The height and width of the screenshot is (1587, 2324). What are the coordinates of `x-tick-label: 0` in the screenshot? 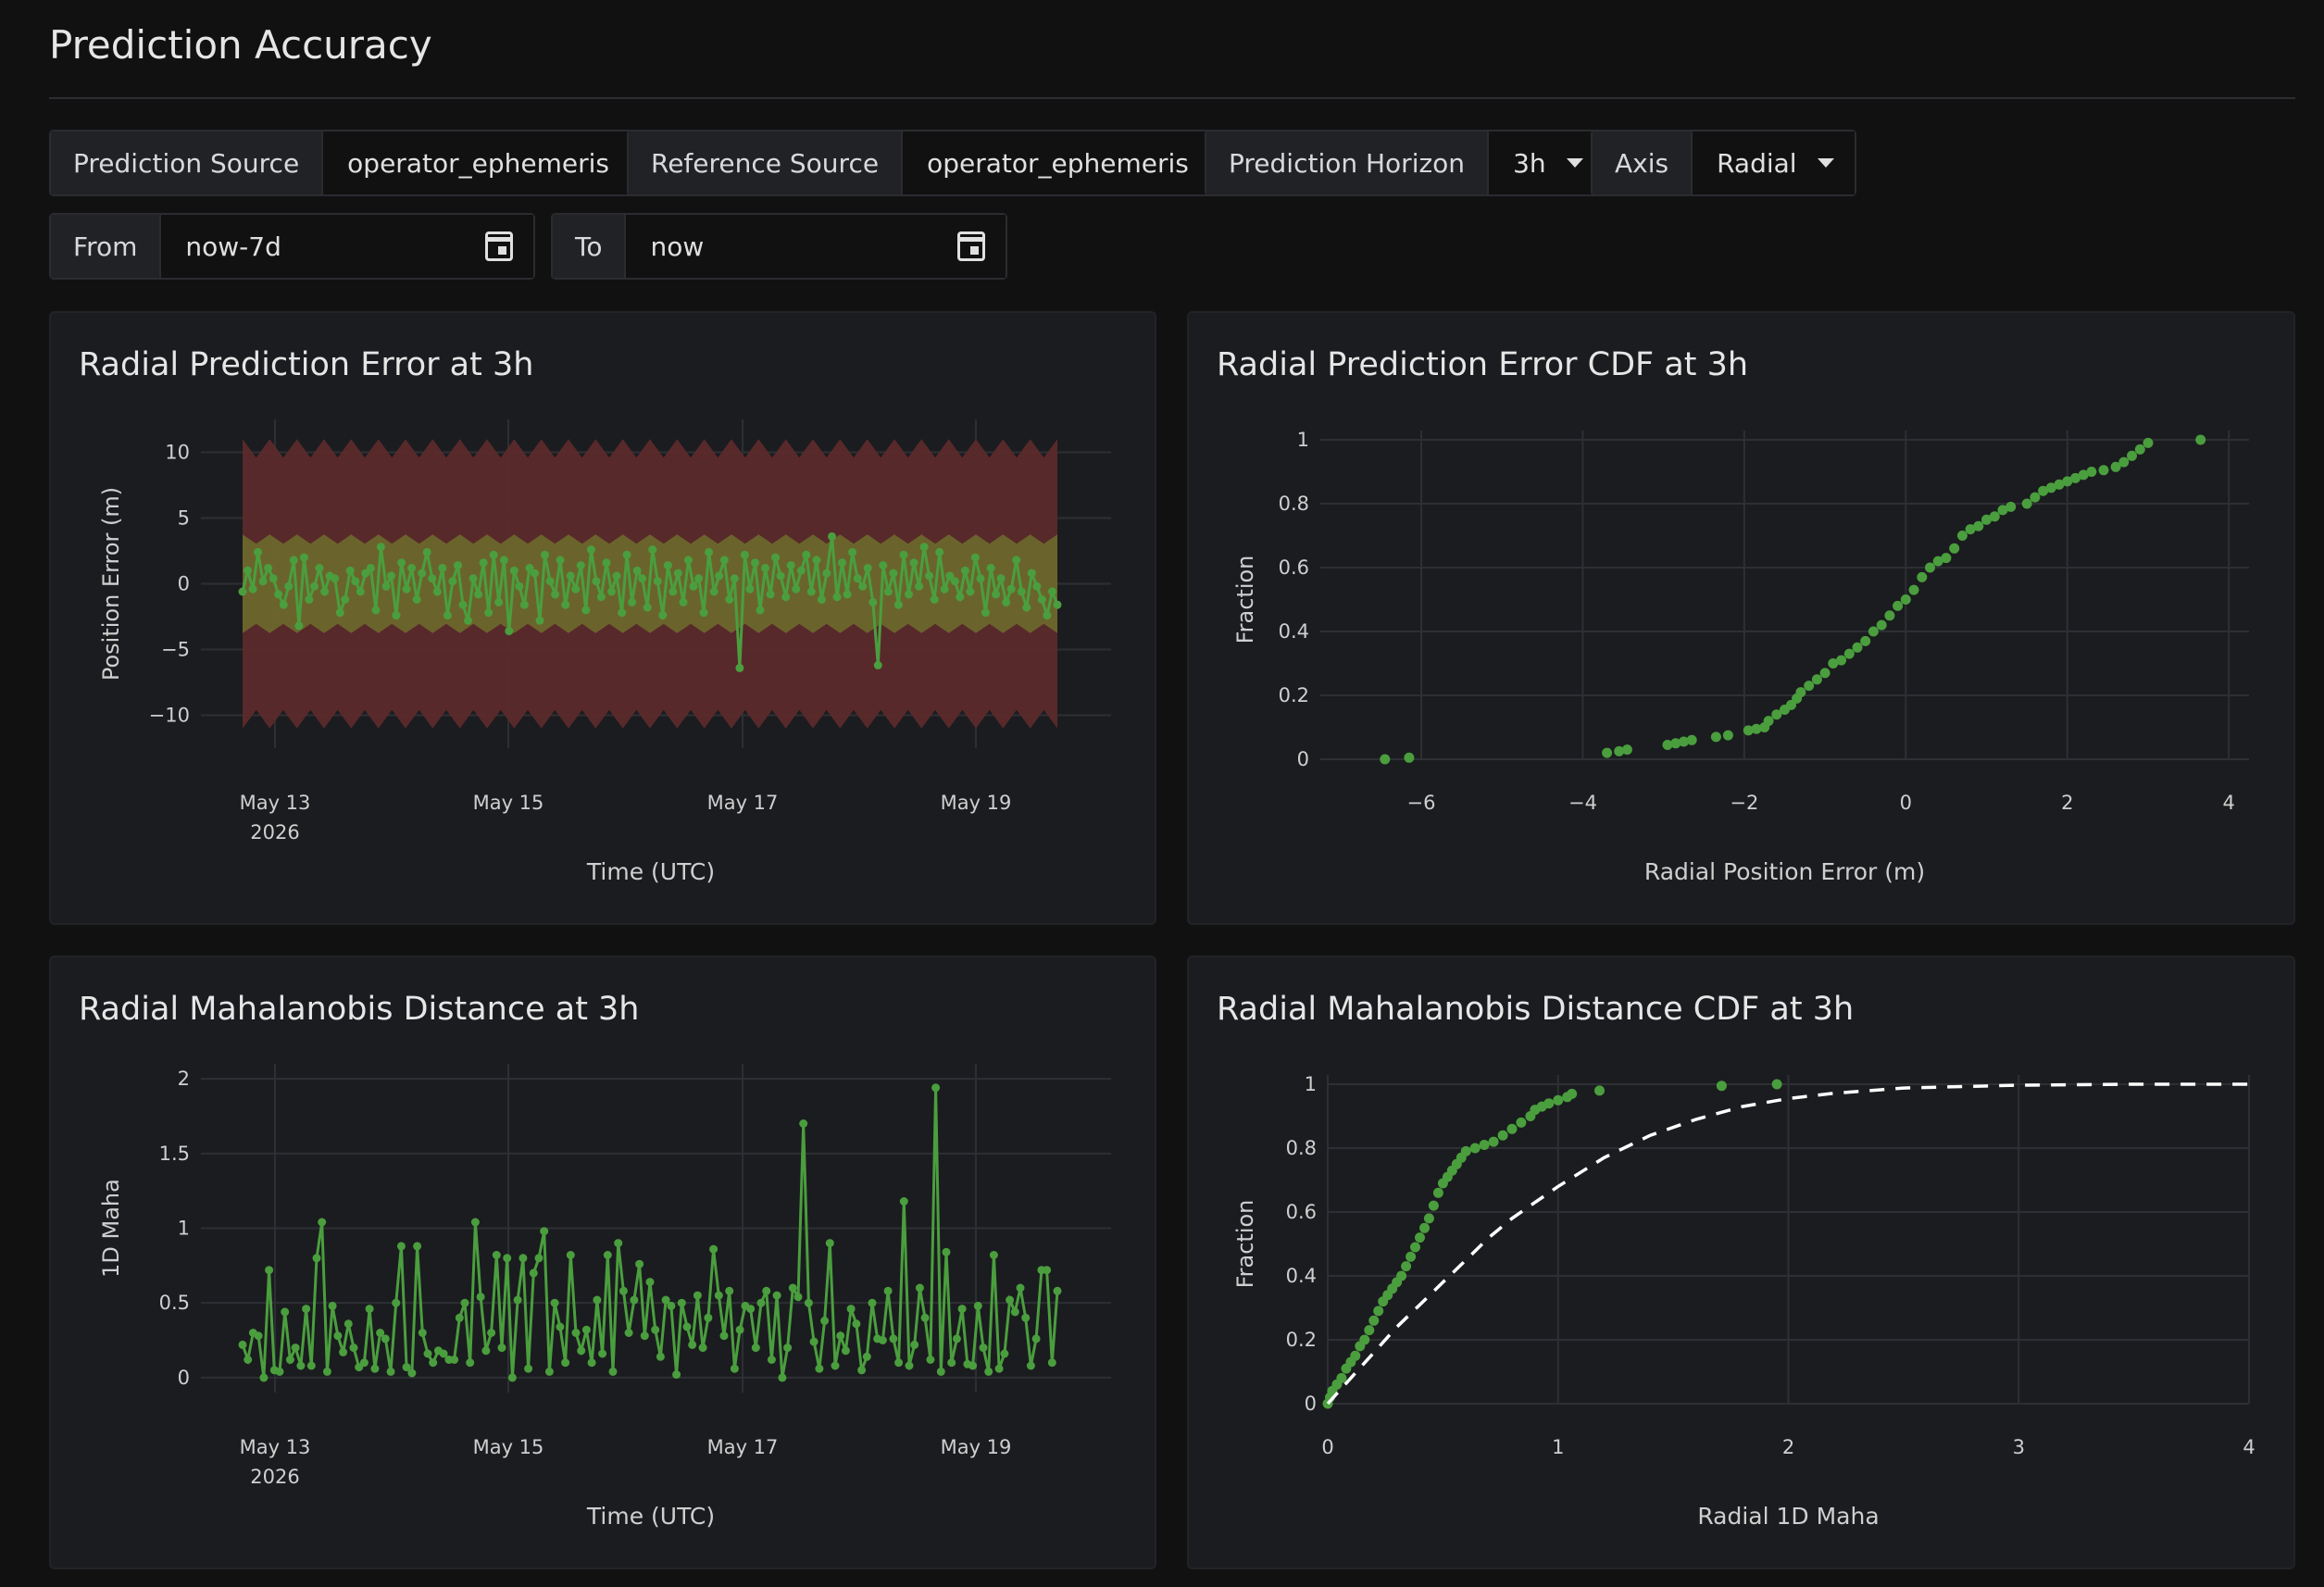 It's located at (1906, 803).